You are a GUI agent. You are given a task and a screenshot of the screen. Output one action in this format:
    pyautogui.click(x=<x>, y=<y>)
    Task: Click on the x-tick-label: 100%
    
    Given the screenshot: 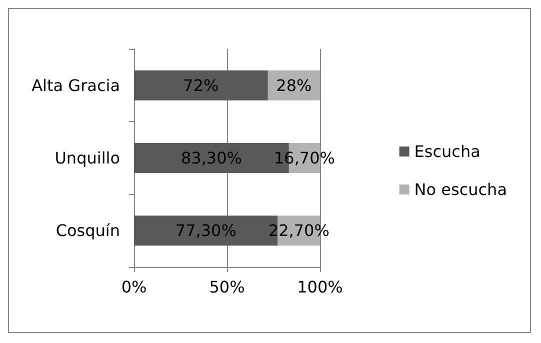 What is the action you would take?
    pyautogui.click(x=320, y=287)
    